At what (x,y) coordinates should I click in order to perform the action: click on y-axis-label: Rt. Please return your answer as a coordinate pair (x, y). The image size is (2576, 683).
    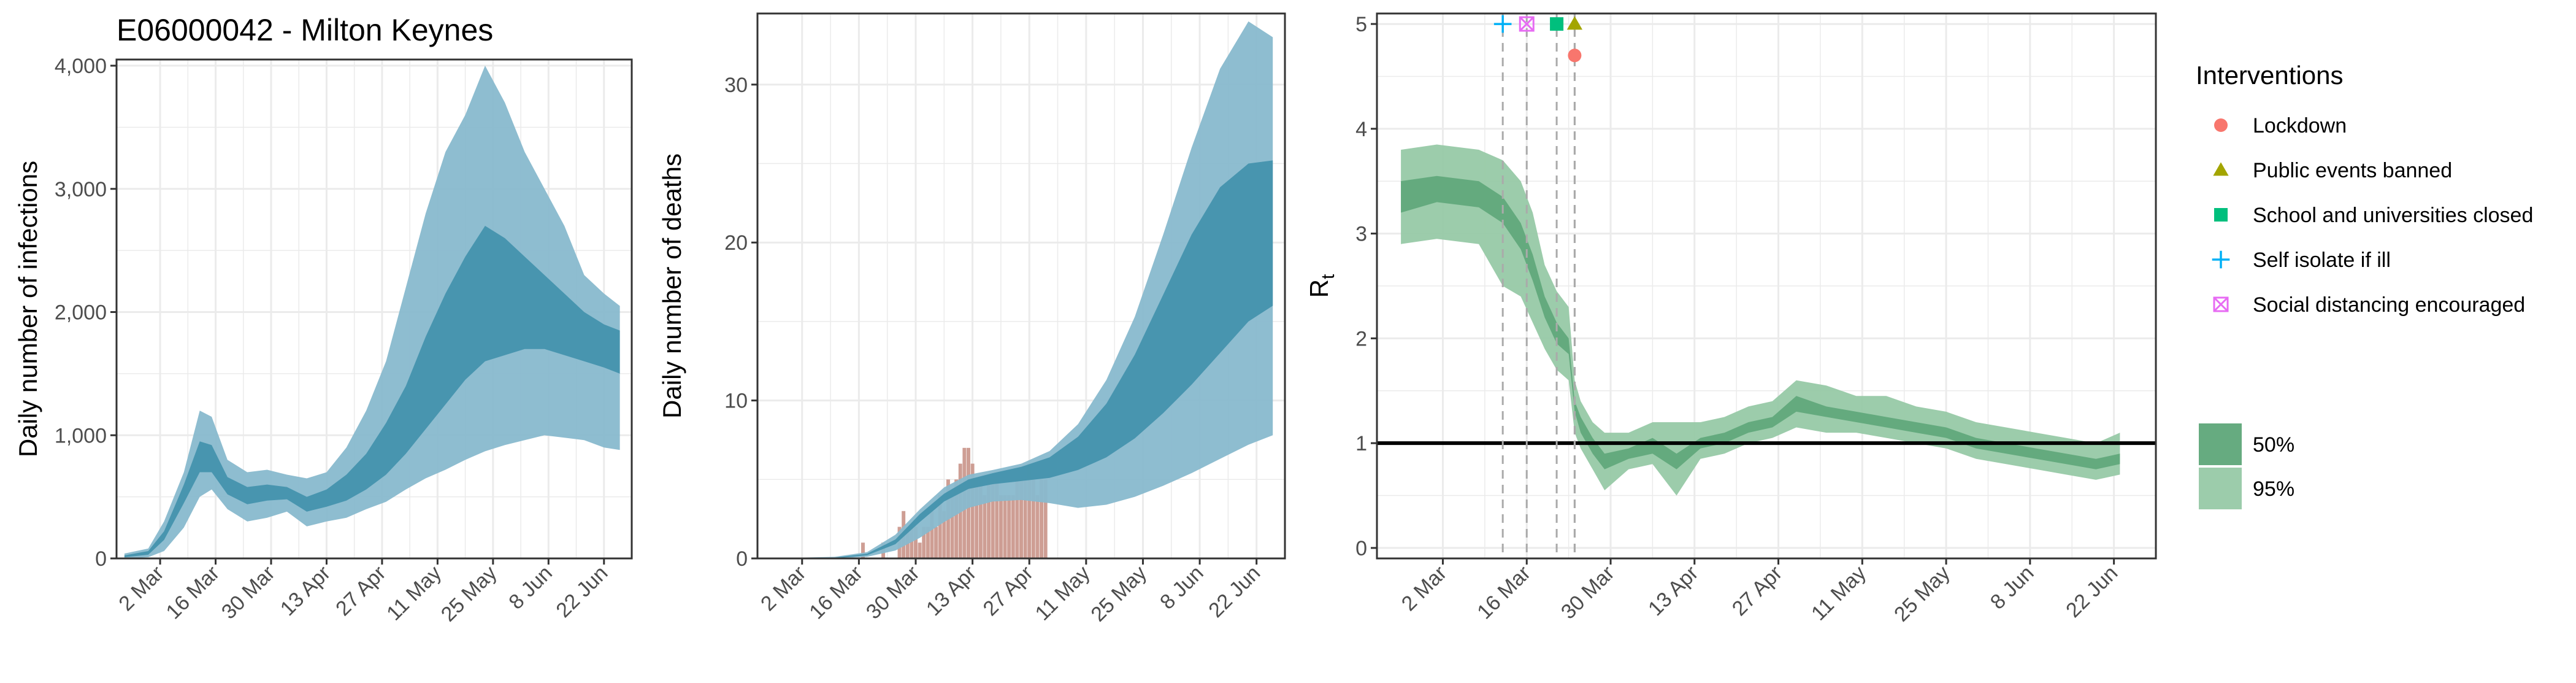
    Looking at the image, I should click on (1321, 286).